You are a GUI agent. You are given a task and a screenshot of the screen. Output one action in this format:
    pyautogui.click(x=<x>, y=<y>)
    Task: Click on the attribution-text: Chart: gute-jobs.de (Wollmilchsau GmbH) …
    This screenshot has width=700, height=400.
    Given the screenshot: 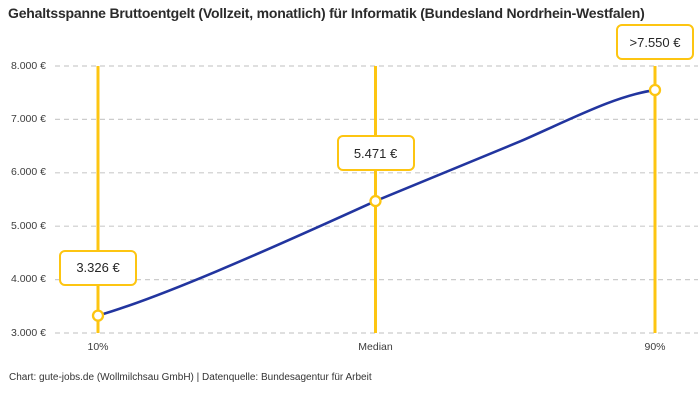 What is the action you would take?
    pyautogui.click(x=190, y=377)
    